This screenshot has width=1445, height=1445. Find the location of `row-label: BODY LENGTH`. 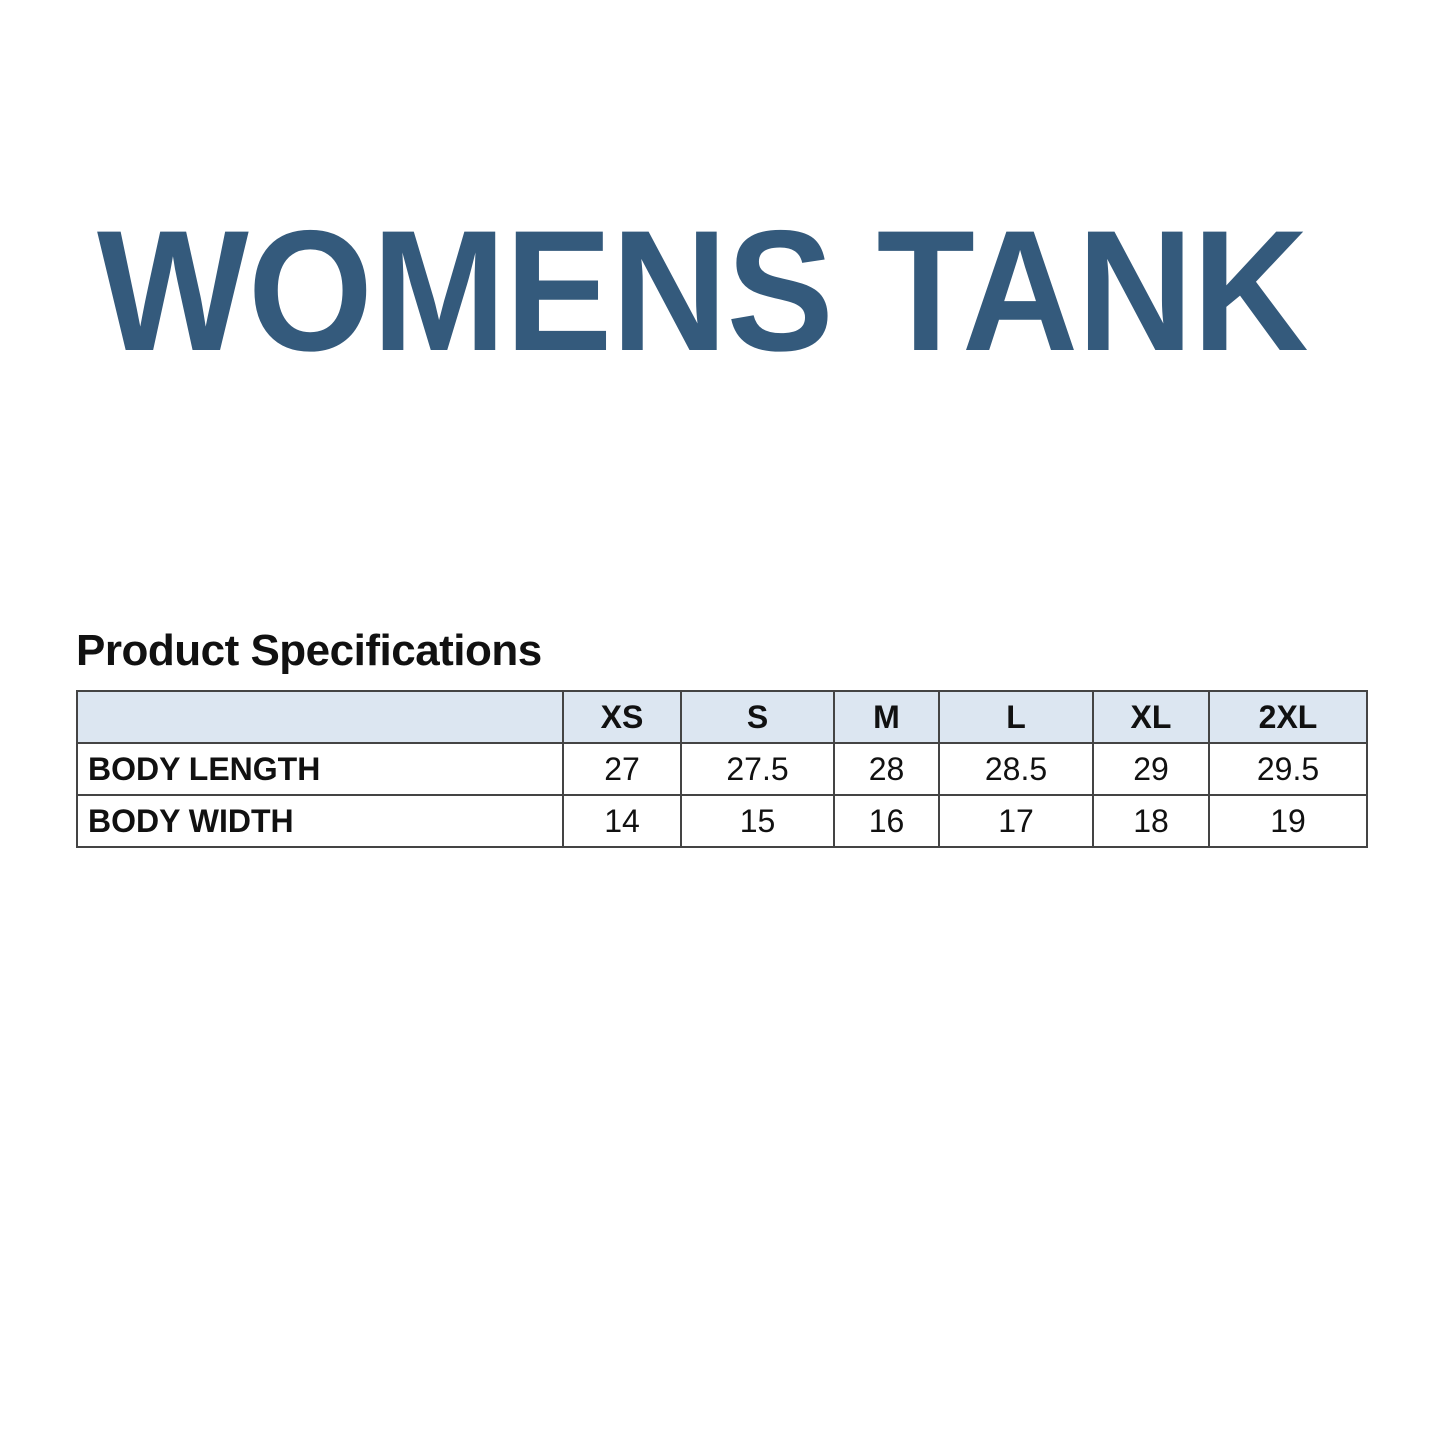

row-label: BODY LENGTH is located at coordinates (320, 769).